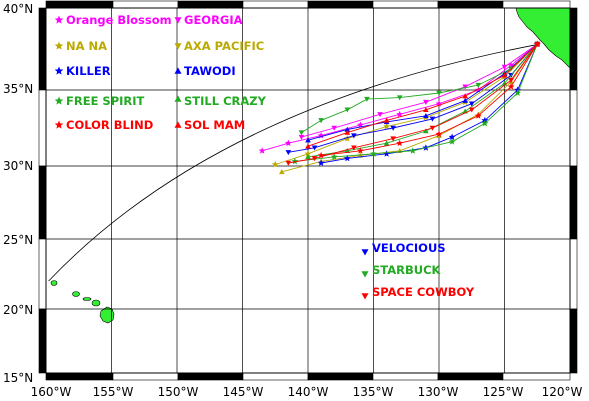 The image size is (589, 401). I want to click on legend-item-starbuck: STARBUCK, so click(401, 270).